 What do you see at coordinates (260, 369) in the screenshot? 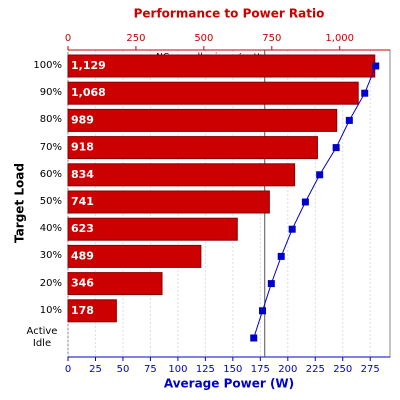
I see `x-tick-label: 175` at bounding box center [260, 369].